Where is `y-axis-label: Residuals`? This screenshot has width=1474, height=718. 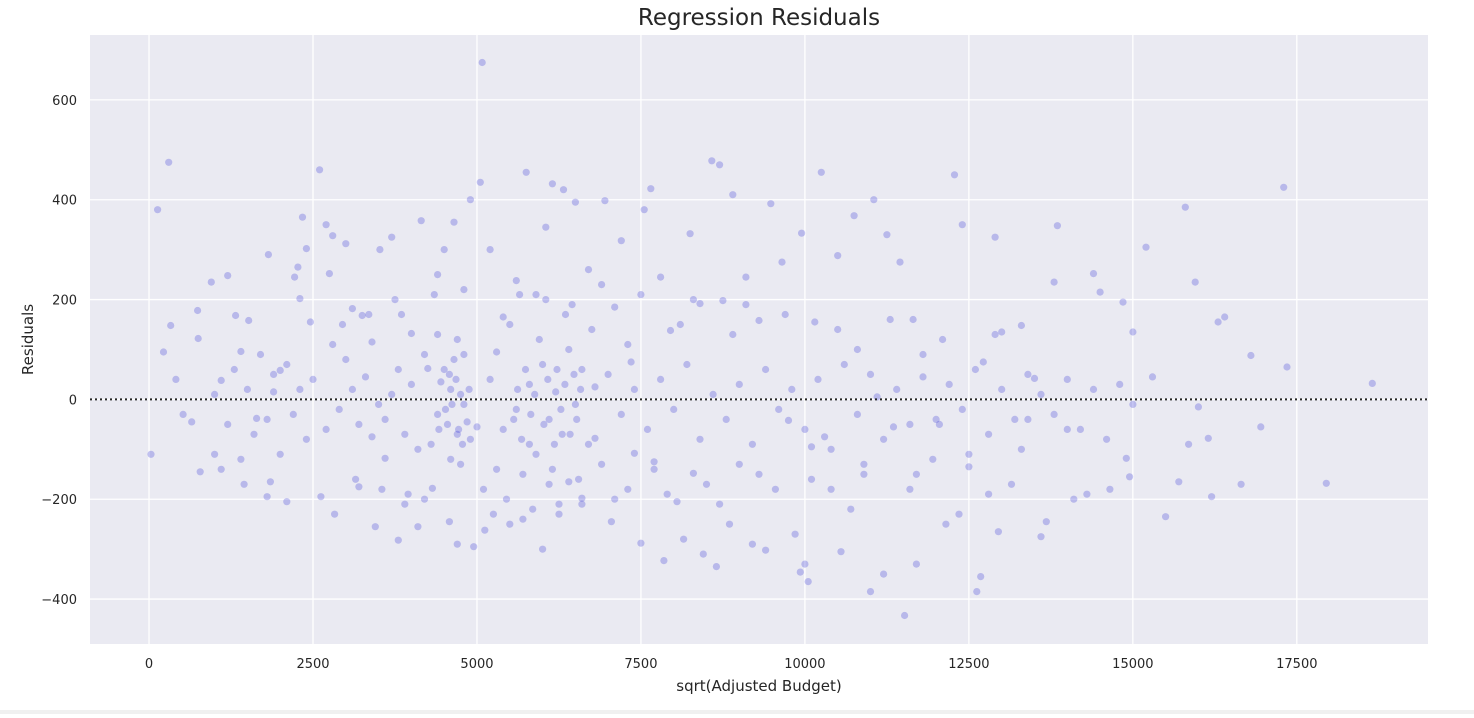
y-axis-label: Residuals is located at coordinates (28, 339).